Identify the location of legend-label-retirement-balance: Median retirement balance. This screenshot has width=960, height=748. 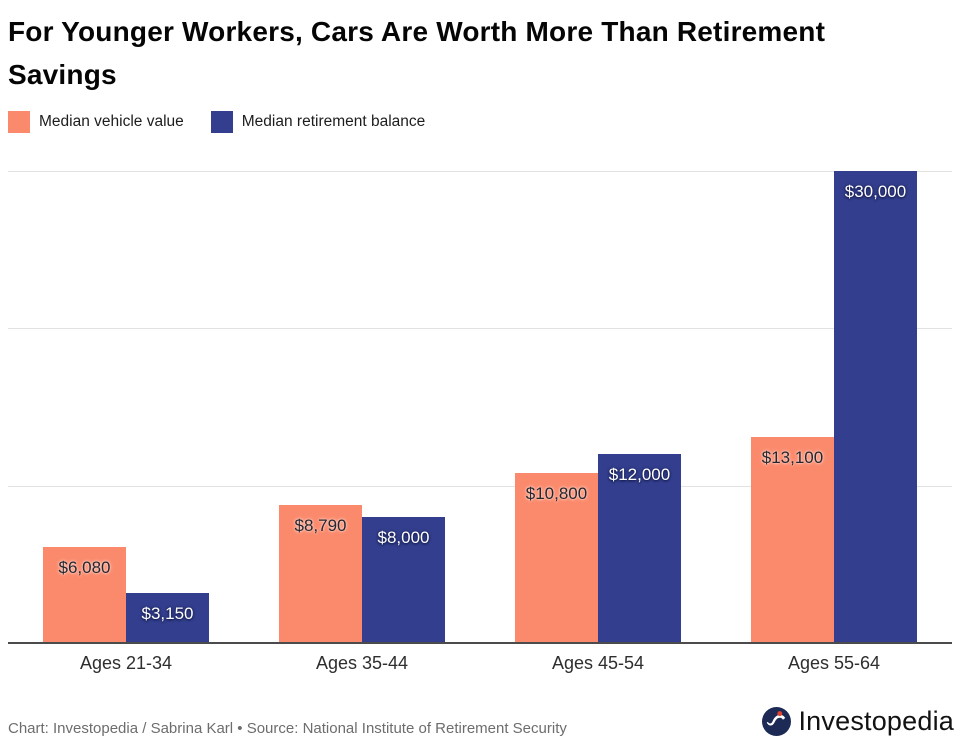
(333, 121).